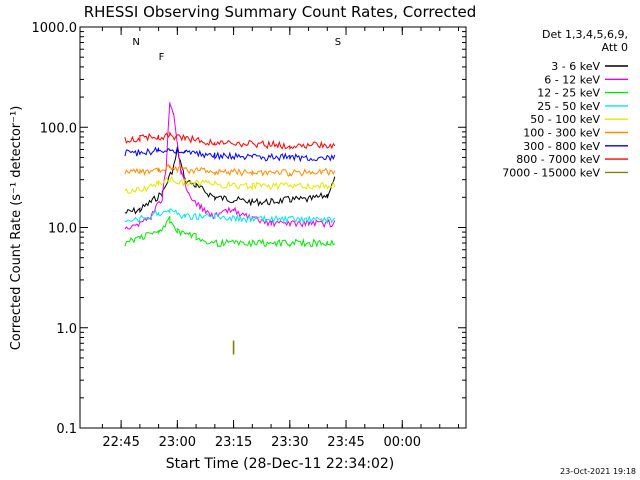 Image resolution: width=640 pixels, height=480 pixels. What do you see at coordinates (568, 106) in the screenshot?
I see `legend-label-4: 25 - 50 keV` at bounding box center [568, 106].